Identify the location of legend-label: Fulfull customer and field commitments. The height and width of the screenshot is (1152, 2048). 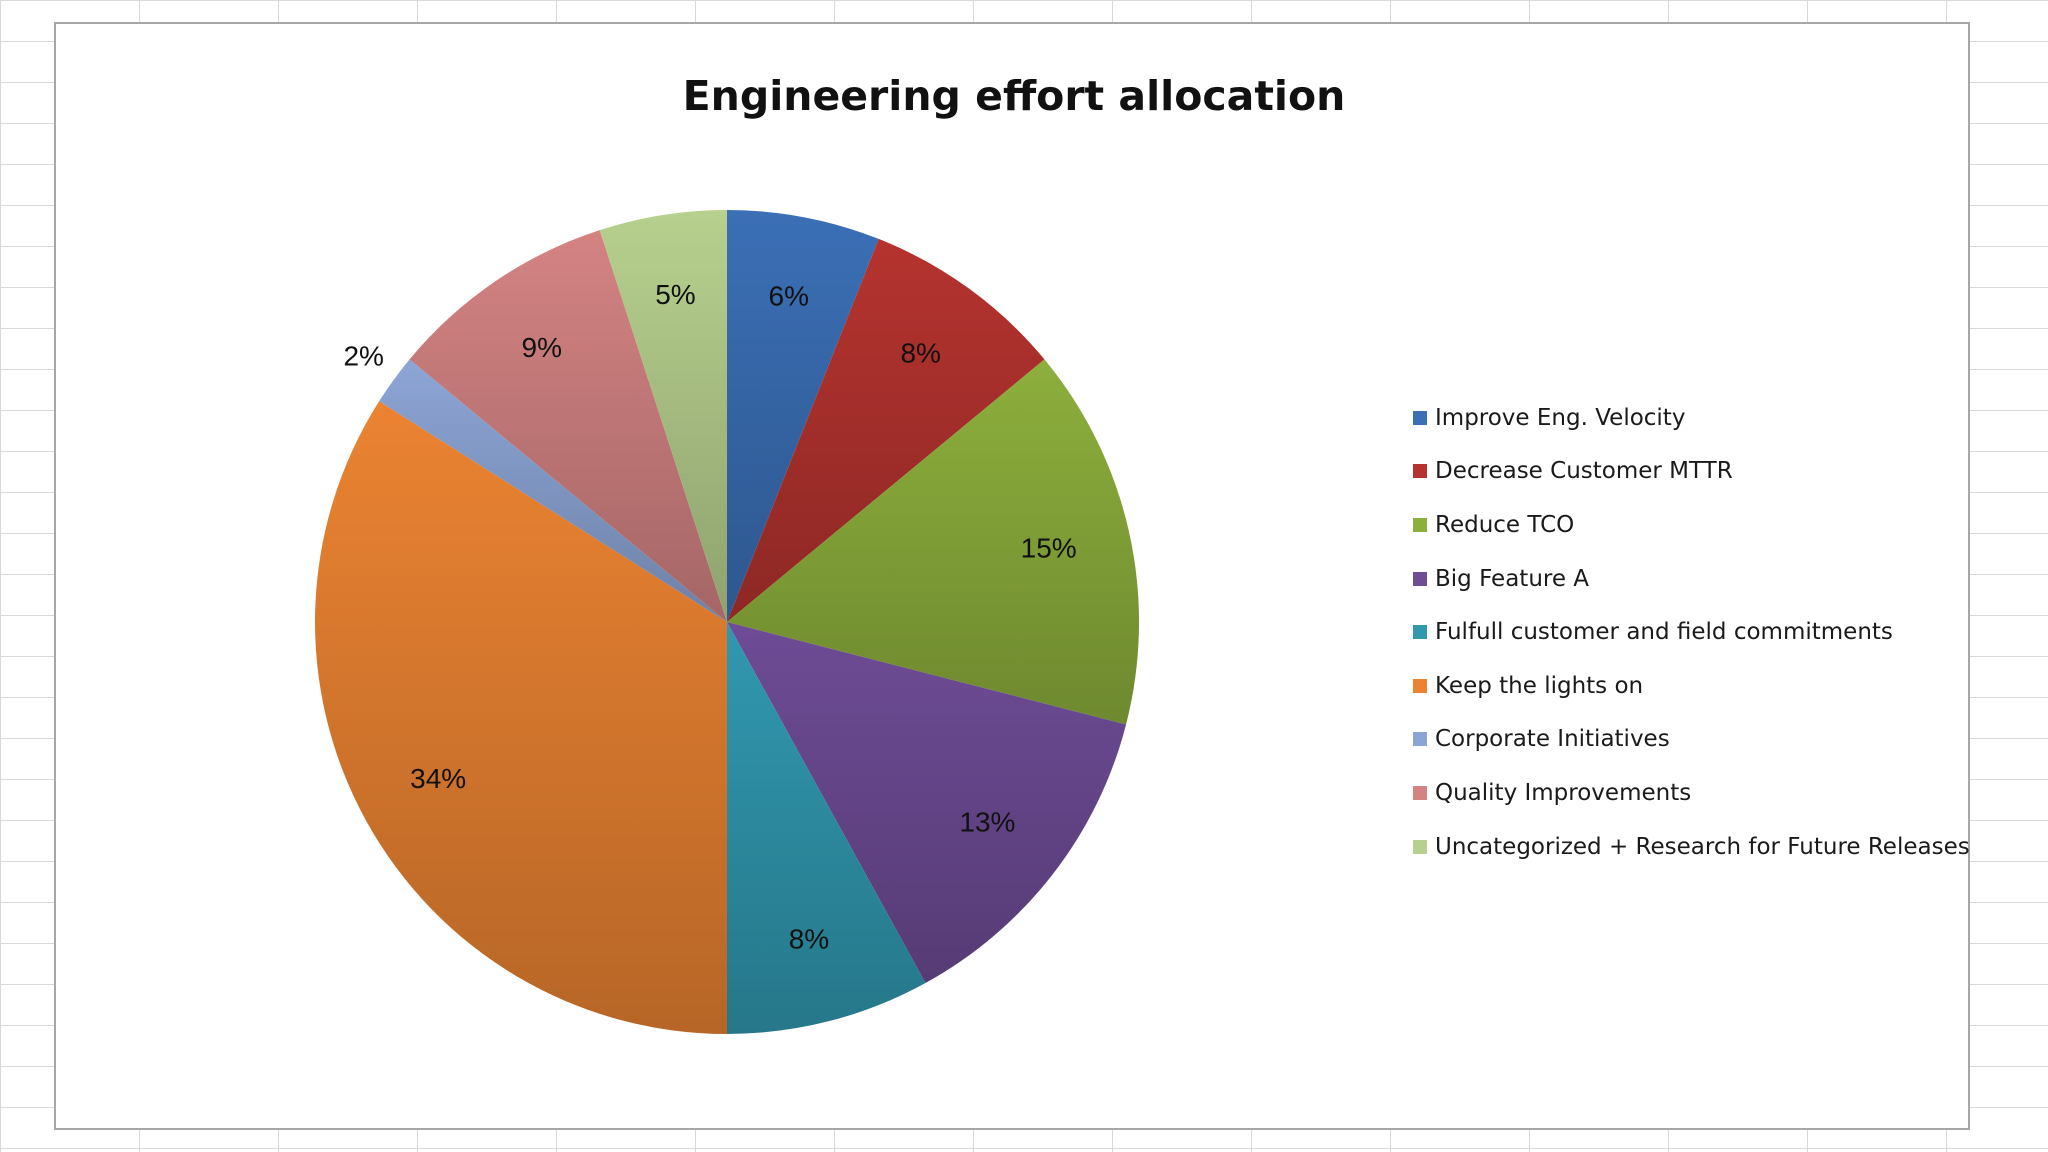
(1664, 632).